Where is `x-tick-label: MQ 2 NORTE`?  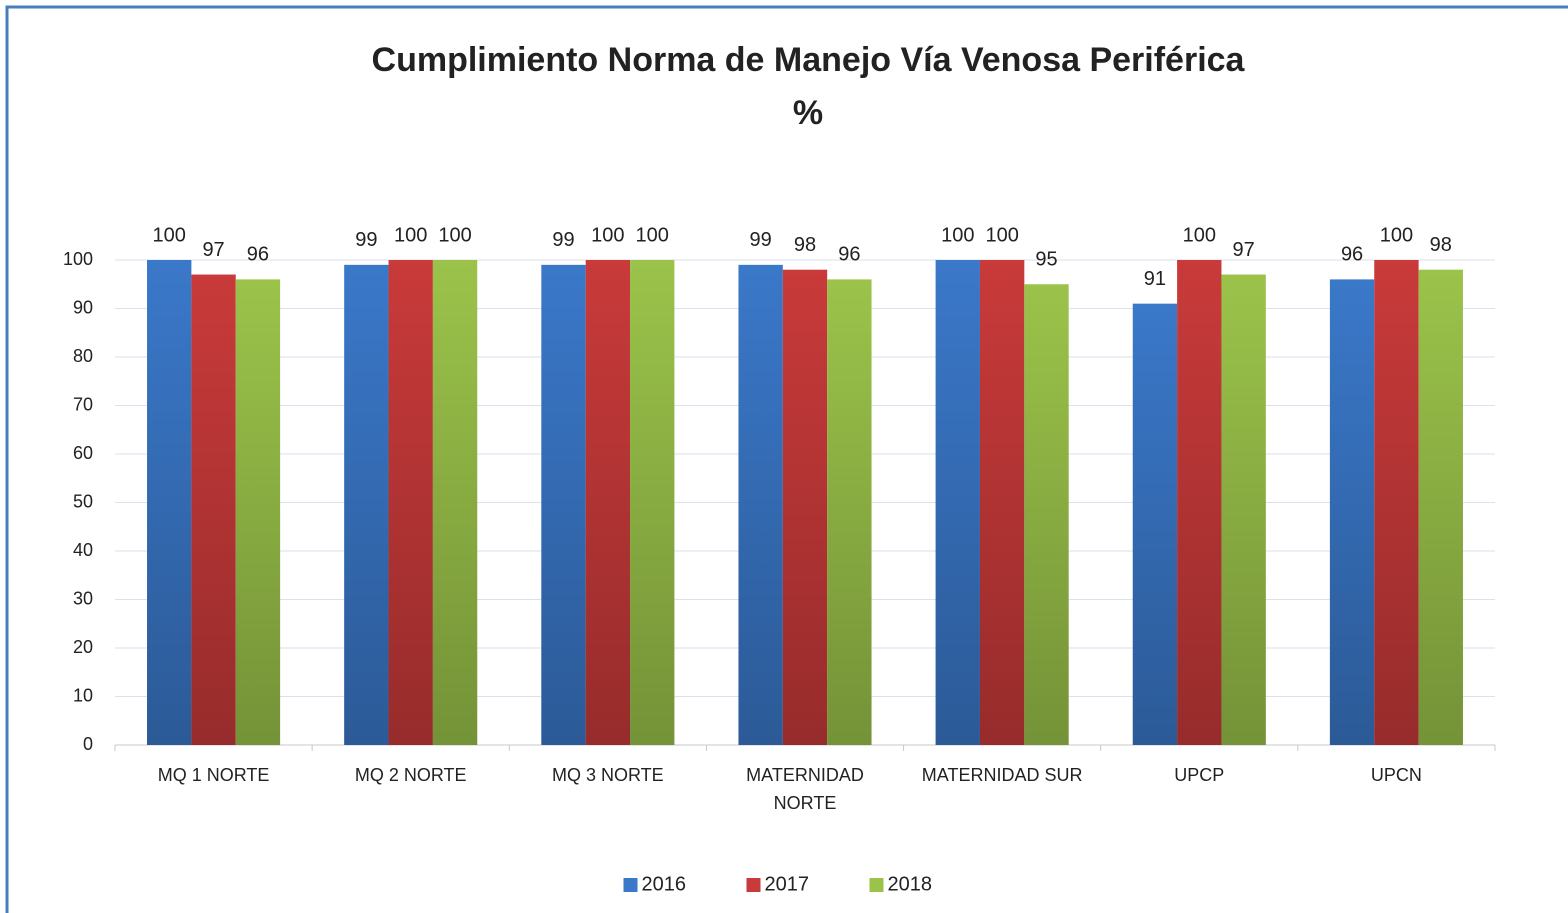
x-tick-label: MQ 2 NORTE is located at coordinates (410, 775).